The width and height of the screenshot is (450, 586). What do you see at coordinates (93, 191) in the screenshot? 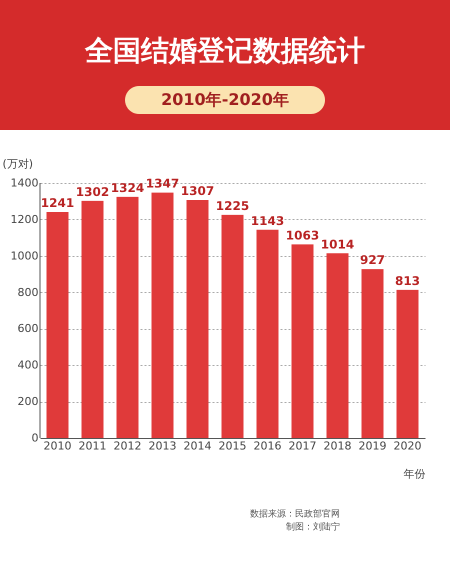
I see `data-label: 1302` at bounding box center [93, 191].